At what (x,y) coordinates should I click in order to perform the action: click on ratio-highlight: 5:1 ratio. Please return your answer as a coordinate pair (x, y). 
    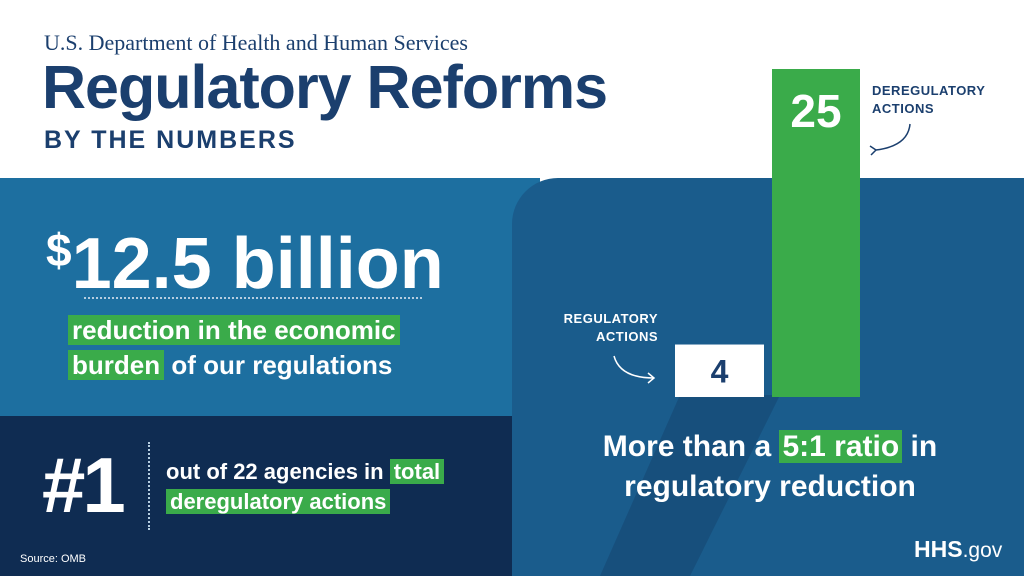
    Looking at the image, I should click on (841, 446).